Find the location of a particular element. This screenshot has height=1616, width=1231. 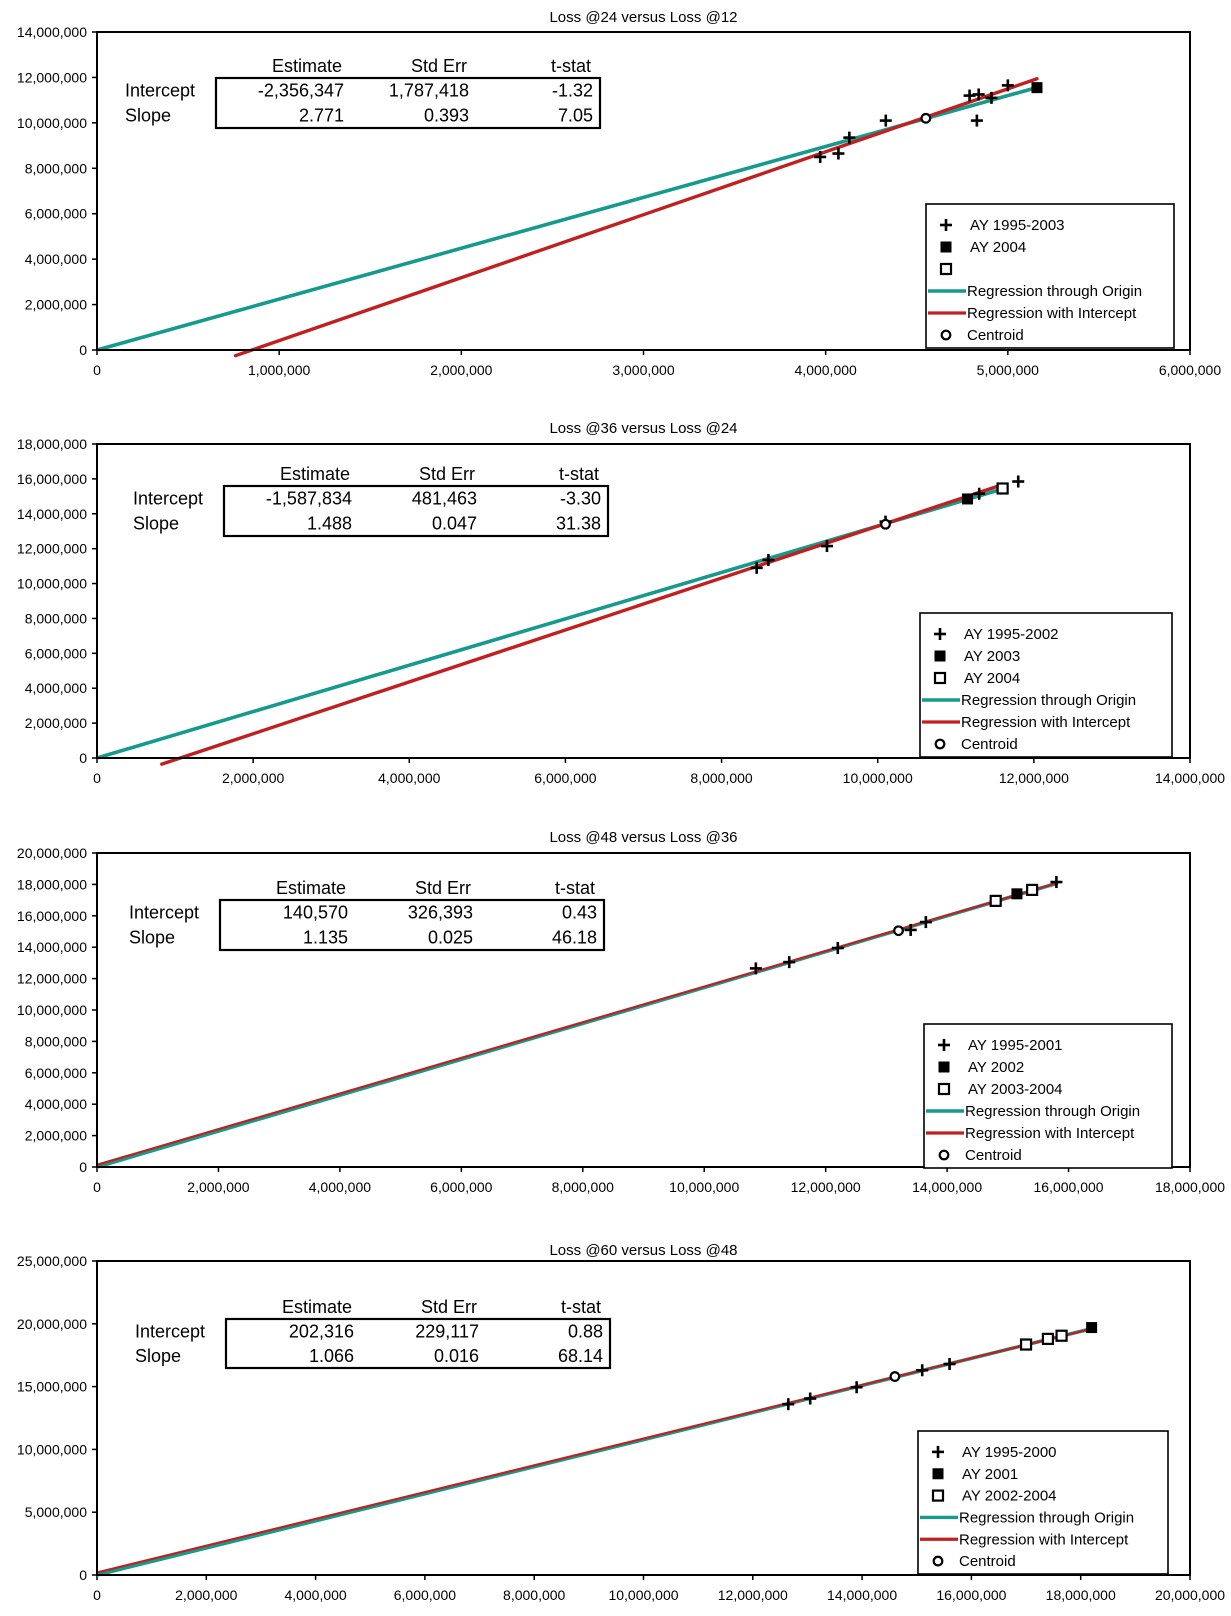

stats-value: 7.05 is located at coordinates (575, 116).